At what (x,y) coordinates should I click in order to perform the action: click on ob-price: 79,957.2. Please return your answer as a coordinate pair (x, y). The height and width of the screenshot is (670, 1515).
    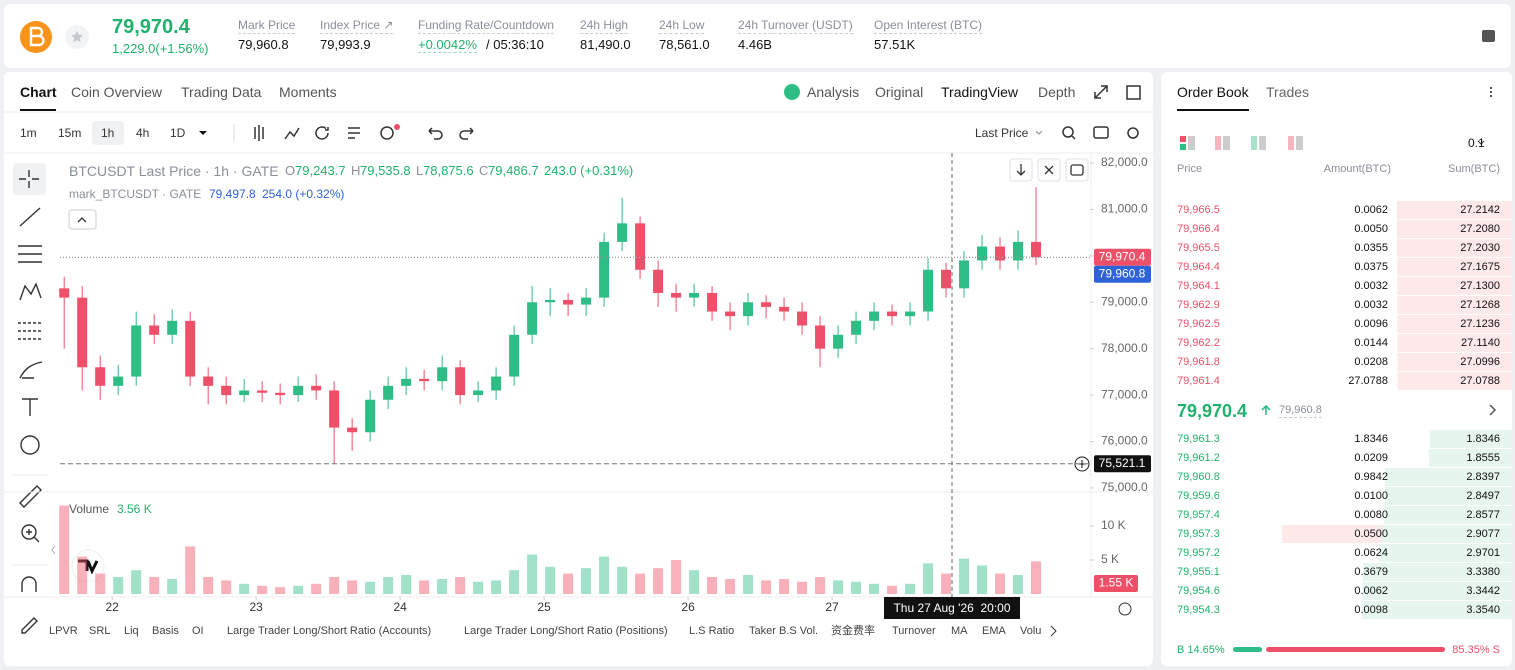
    Looking at the image, I should click on (1198, 553).